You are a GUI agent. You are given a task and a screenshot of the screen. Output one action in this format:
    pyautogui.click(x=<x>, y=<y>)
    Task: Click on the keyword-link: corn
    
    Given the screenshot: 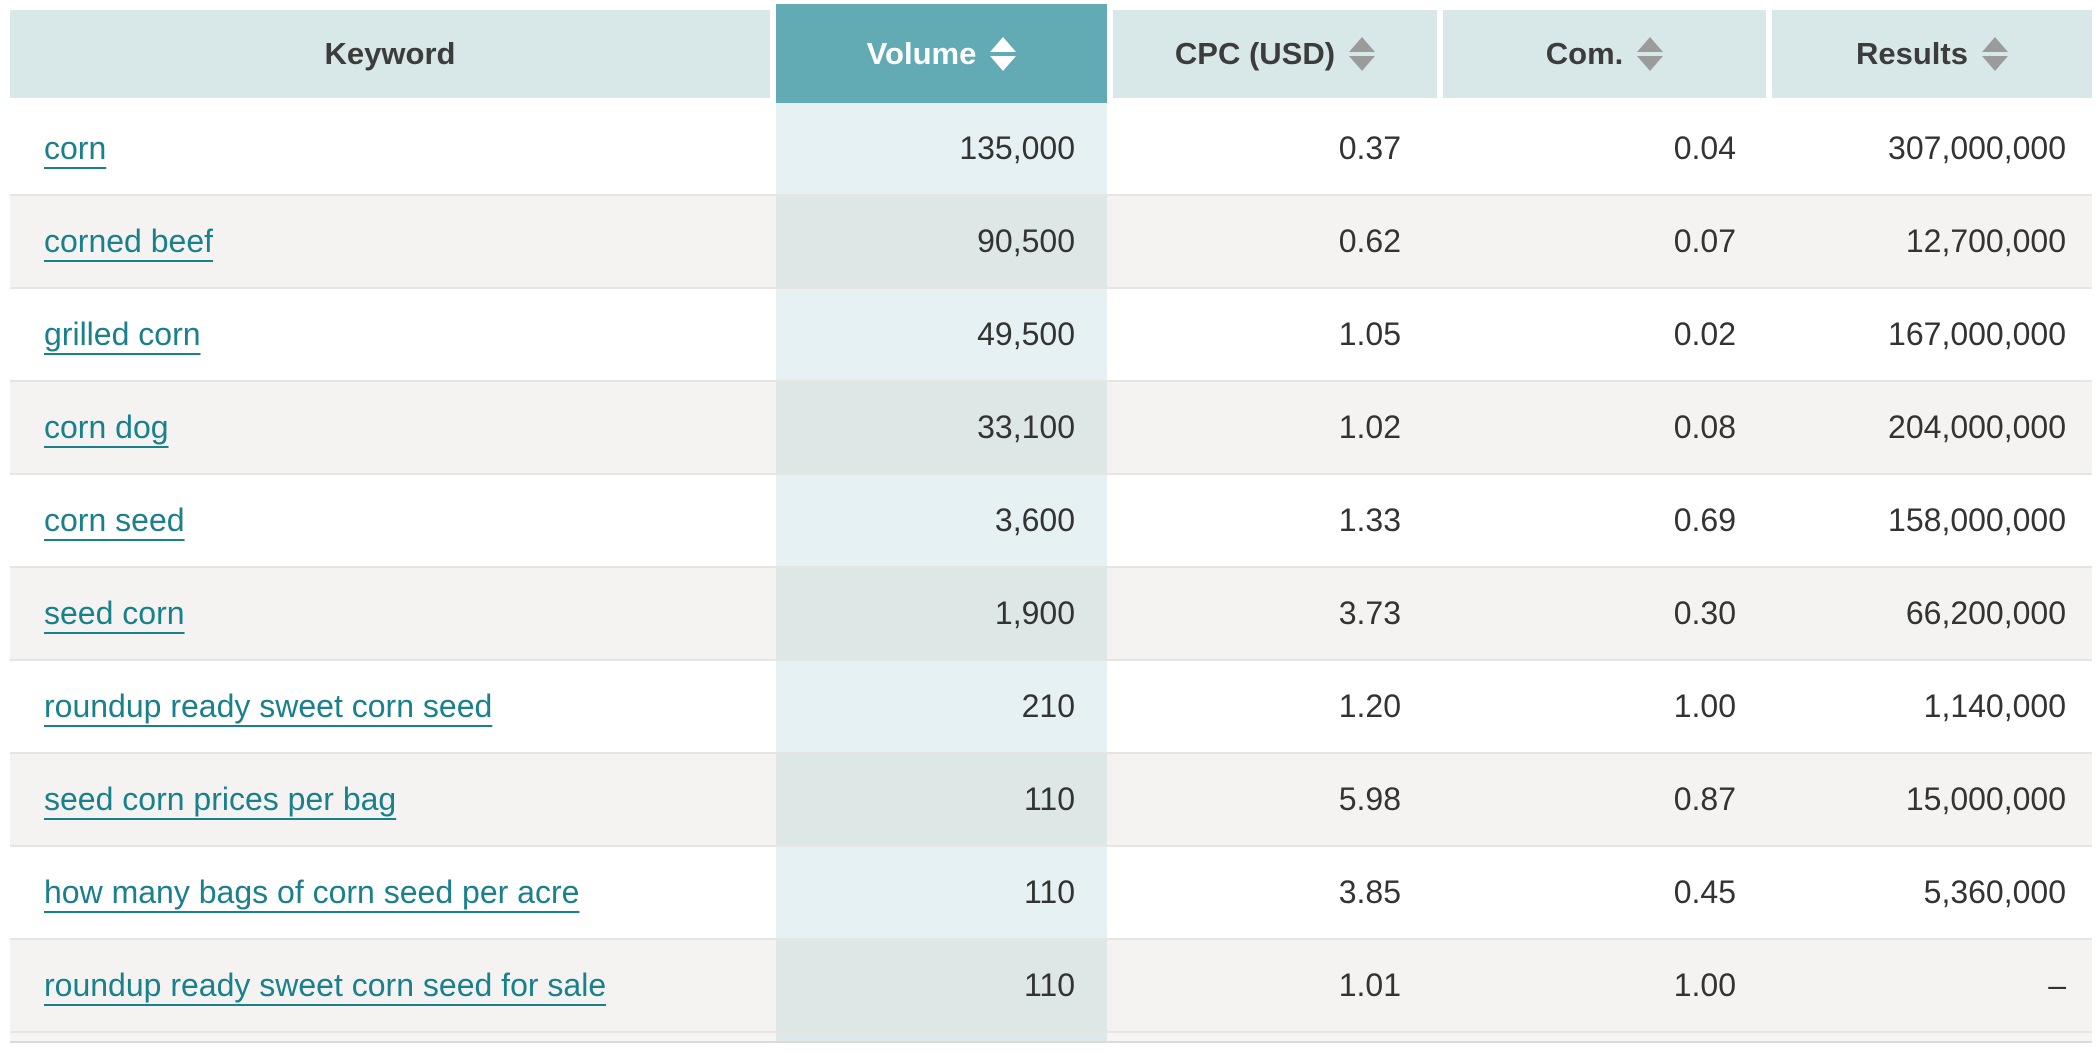 What is the action you would take?
    pyautogui.click(x=75, y=148)
    